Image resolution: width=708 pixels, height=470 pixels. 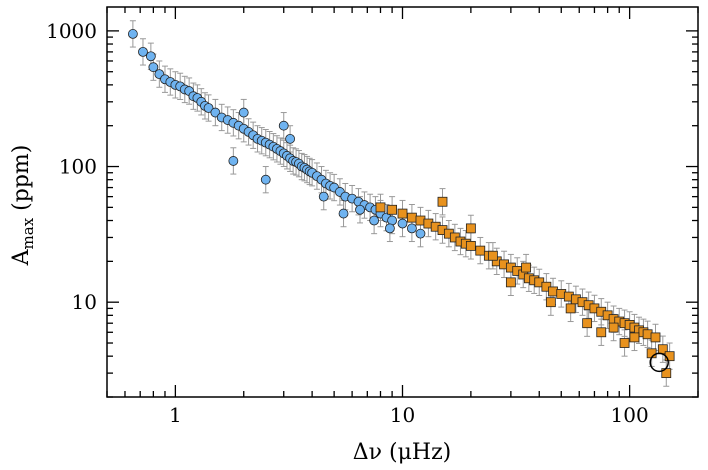 What do you see at coordinates (78, 167) in the screenshot?
I see `y-tick-label: 100` at bounding box center [78, 167].